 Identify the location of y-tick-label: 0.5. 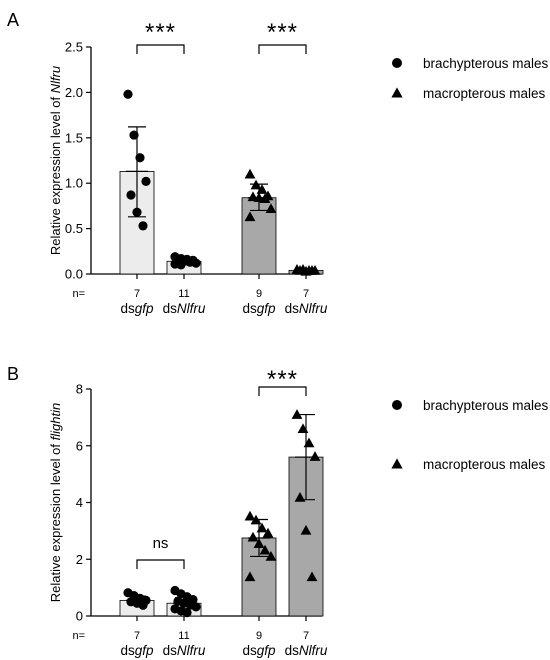
(74, 228).